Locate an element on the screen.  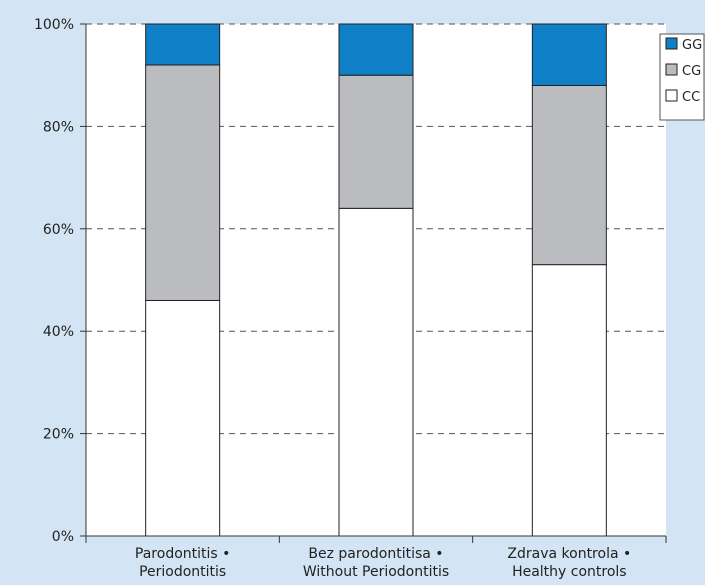
x-category-label: Zdrava kontrola • Healthy controls is located at coordinates (569, 563).